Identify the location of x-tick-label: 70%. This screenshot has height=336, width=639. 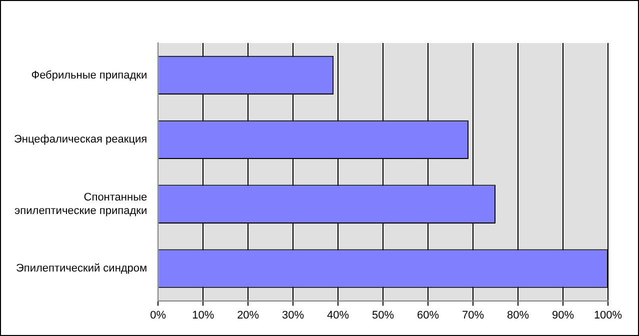
(473, 315).